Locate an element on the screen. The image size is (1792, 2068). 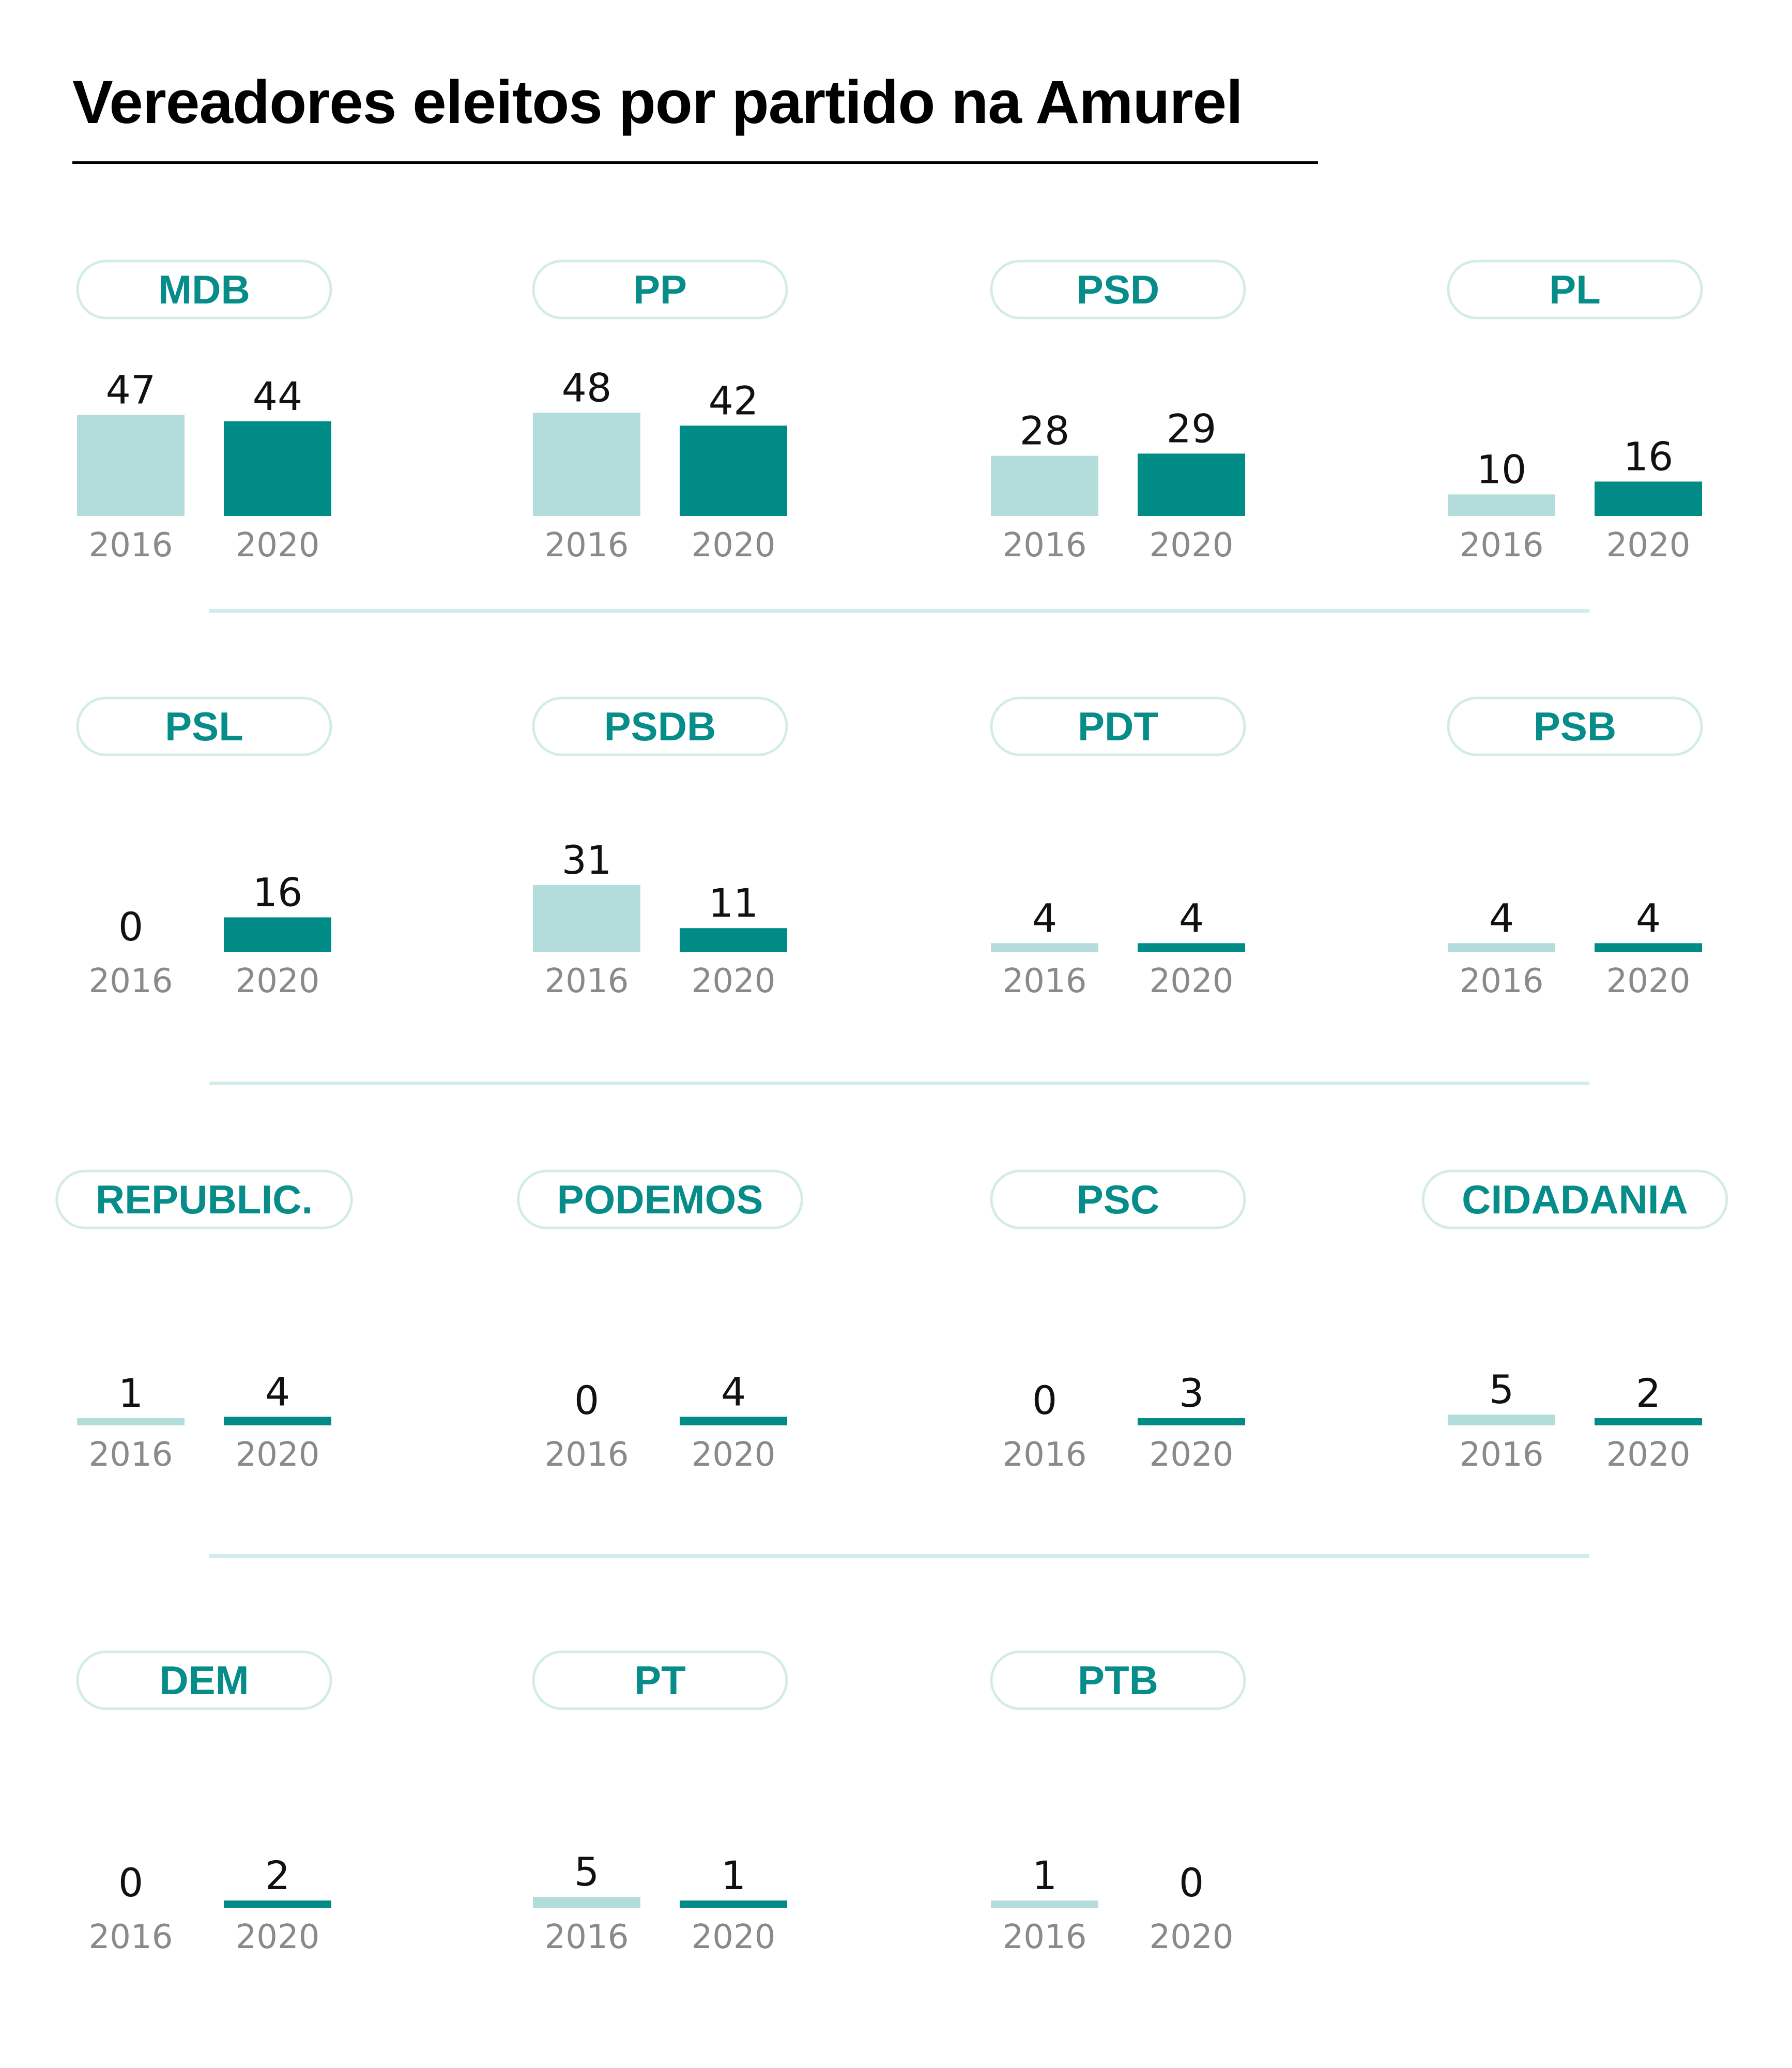
value-label: 2 is located at coordinates (1648, 1393).